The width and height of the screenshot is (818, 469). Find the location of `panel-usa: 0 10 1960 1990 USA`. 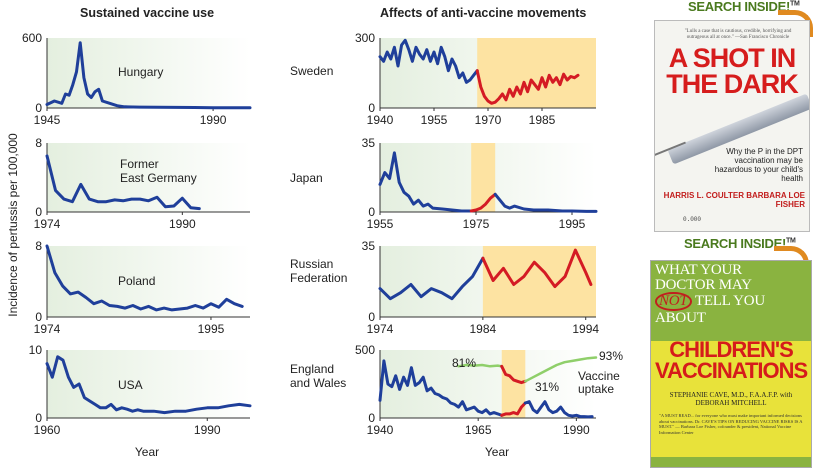

panel-usa: 0 10 1960 1990 USA is located at coordinates (140, 390).